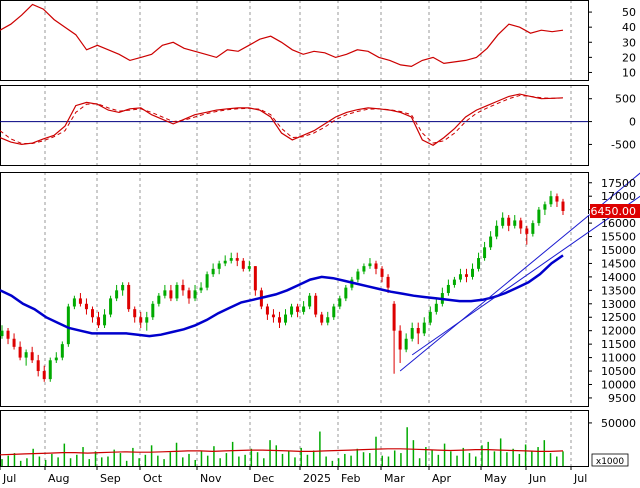 This screenshot has width=640, height=488. Describe the element at coordinates (211, 478) in the screenshot. I see `x-tick-label: Nov` at that location.